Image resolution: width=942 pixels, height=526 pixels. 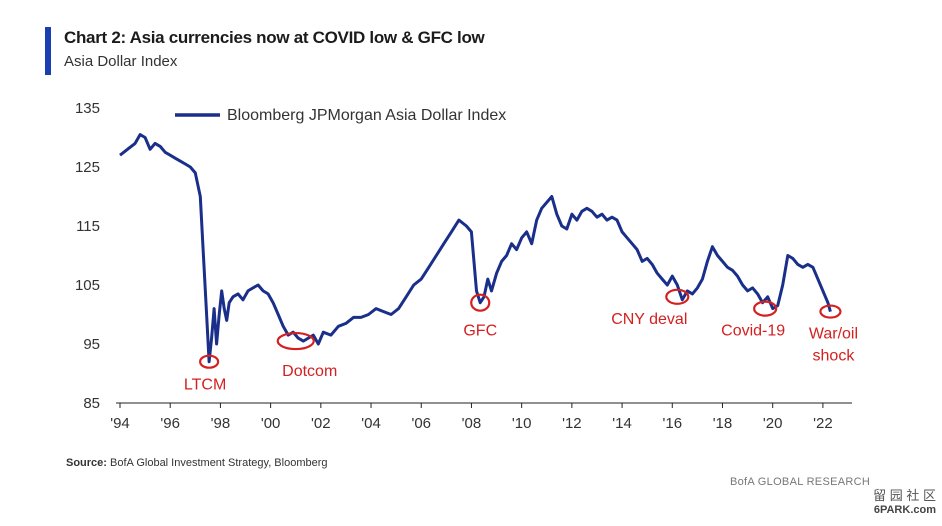 What do you see at coordinates (649, 319) in the screenshot?
I see `annotation-label: CNY deval` at bounding box center [649, 319].